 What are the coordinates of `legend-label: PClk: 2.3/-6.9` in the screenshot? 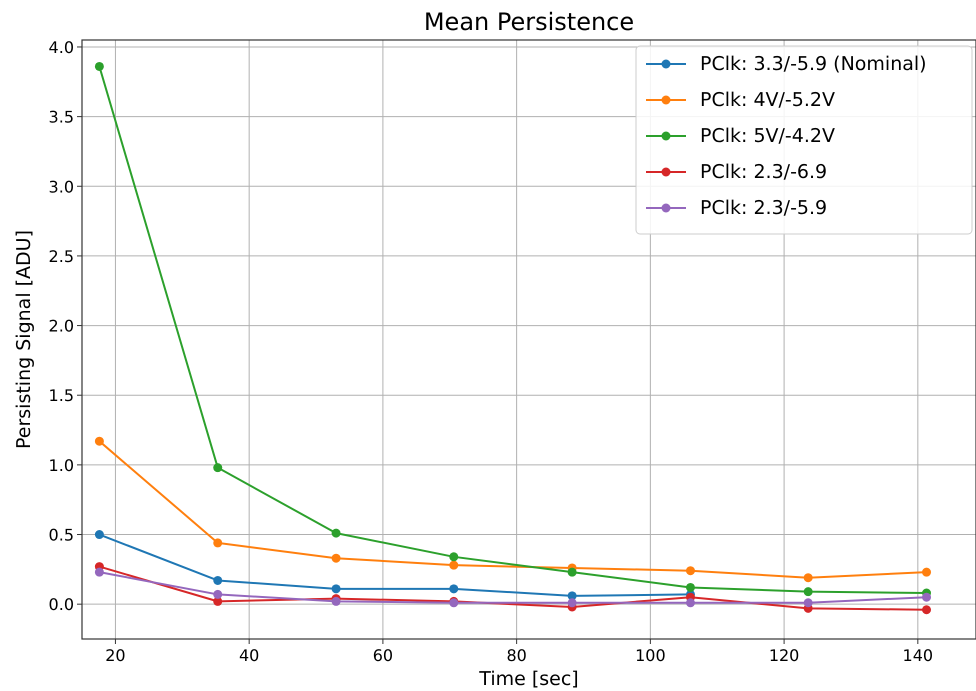 It's located at (764, 172).